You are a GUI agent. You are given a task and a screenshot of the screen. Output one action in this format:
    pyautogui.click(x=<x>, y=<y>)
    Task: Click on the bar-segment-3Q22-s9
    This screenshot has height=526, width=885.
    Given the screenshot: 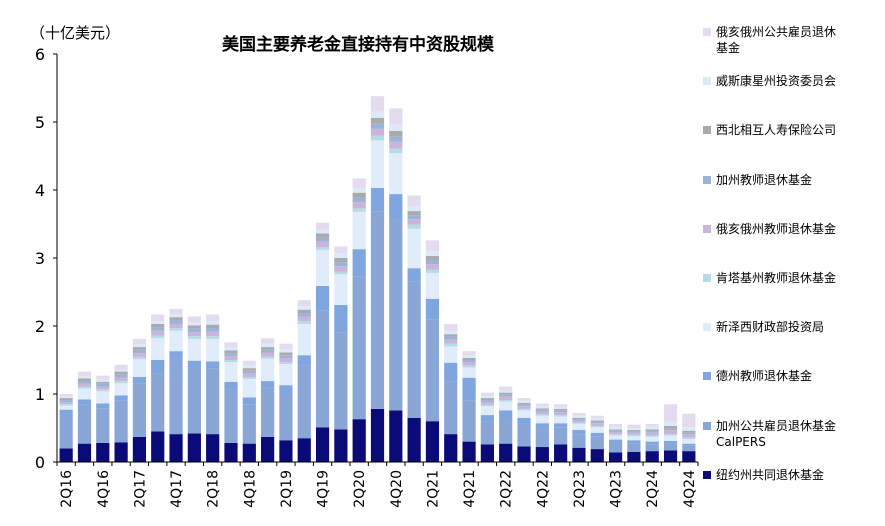 What is the action you would take?
    pyautogui.click(x=524, y=399)
    